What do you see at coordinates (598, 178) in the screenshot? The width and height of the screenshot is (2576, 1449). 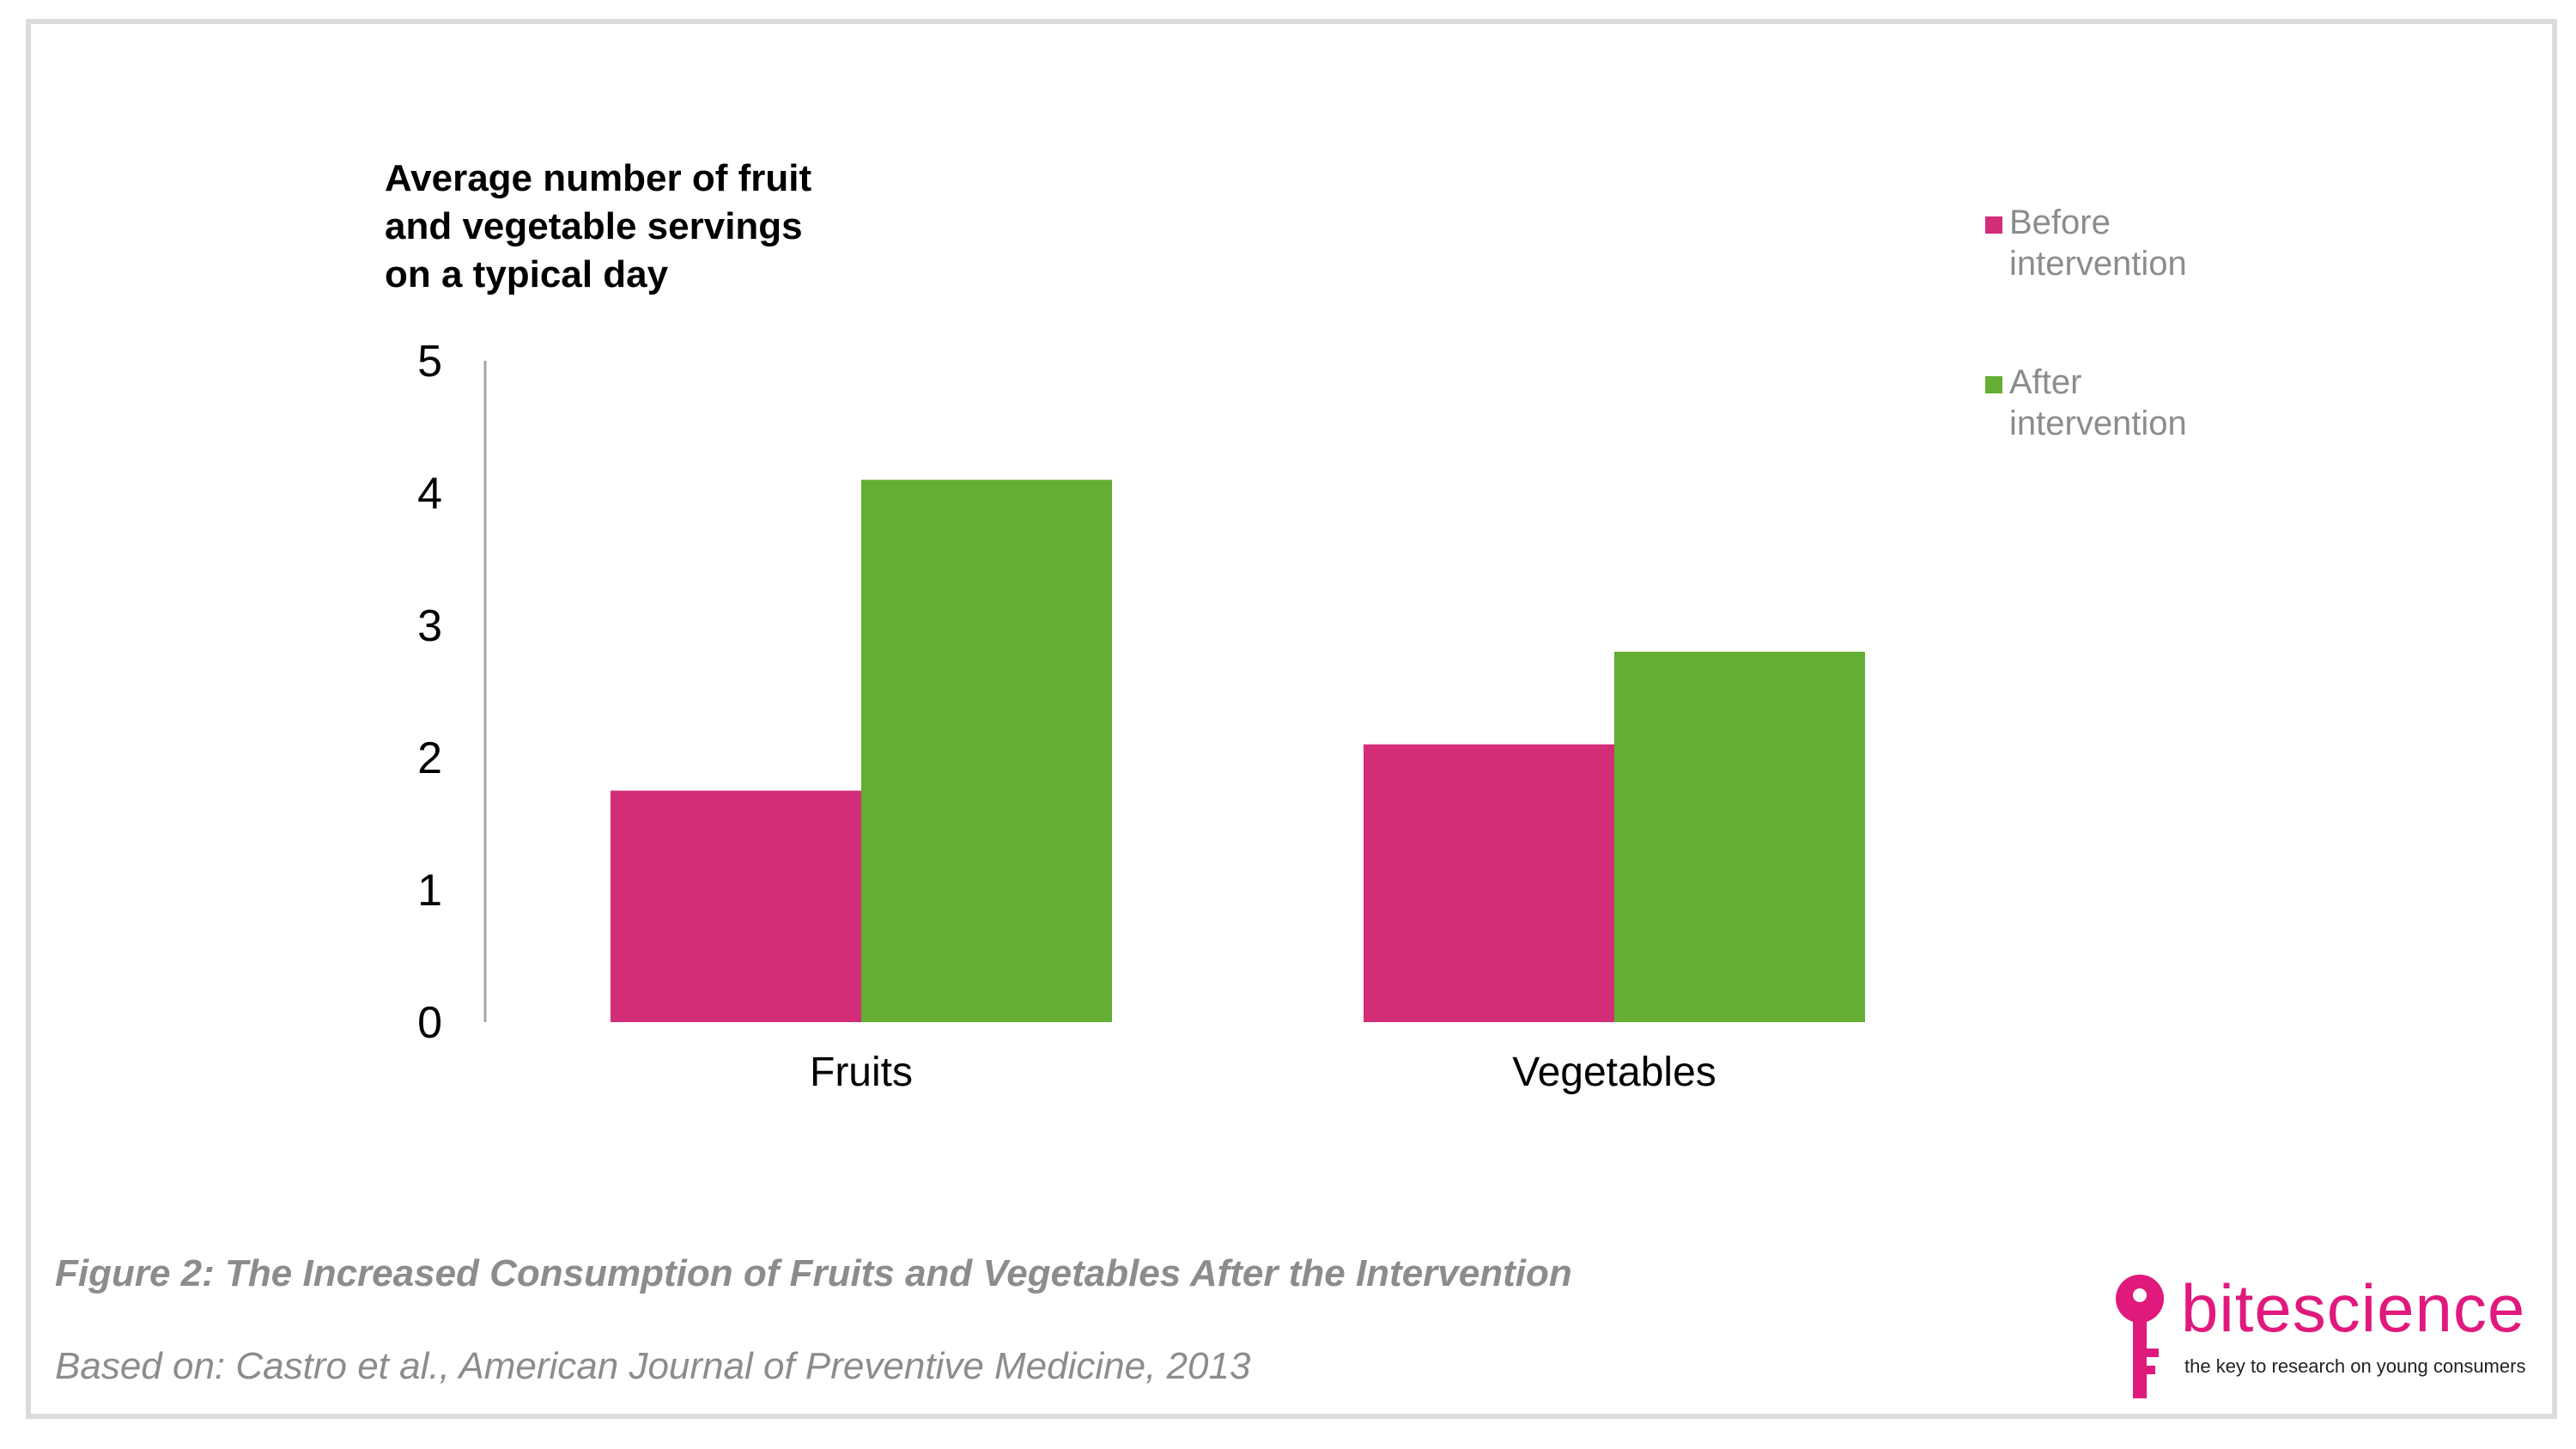 I see `chart-title-line: Average number of fruit` at bounding box center [598, 178].